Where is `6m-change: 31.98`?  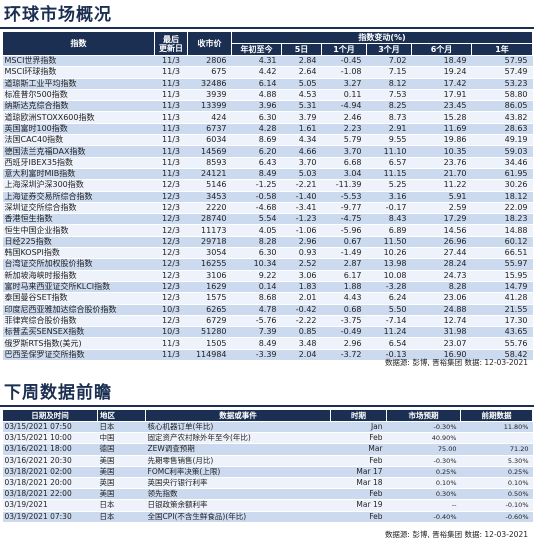
6m-change: 31.98 is located at coordinates (441, 332).